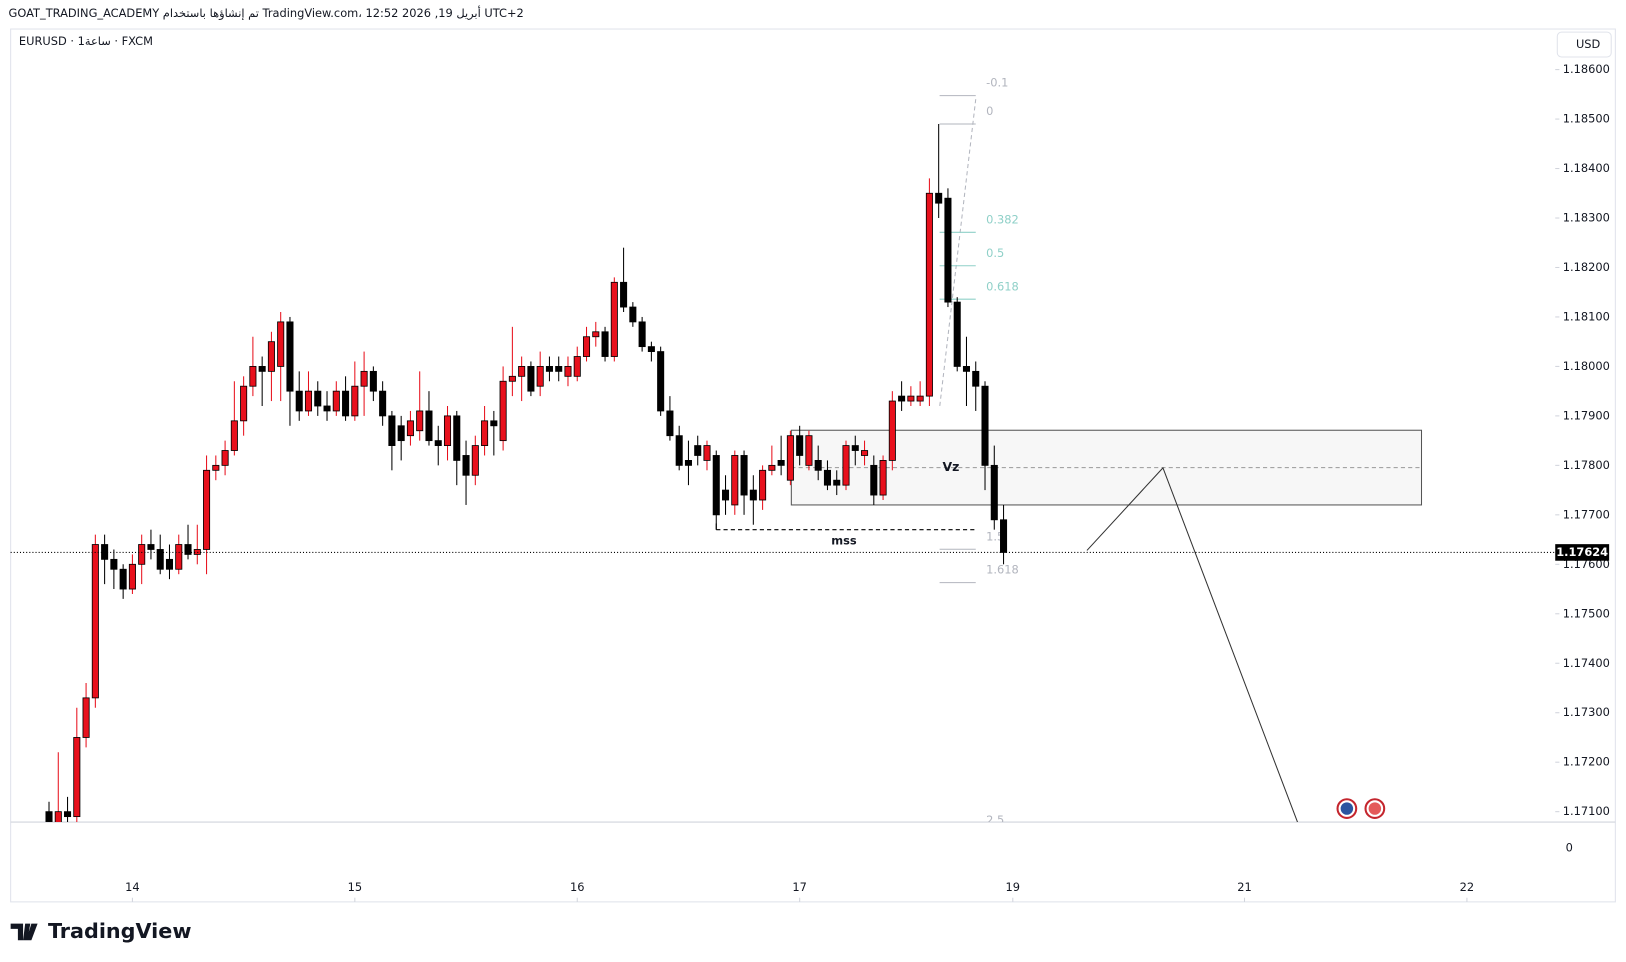 The height and width of the screenshot is (962, 1626). What do you see at coordinates (1002, 286) in the screenshot?
I see `fib-label: 0.618` at bounding box center [1002, 286].